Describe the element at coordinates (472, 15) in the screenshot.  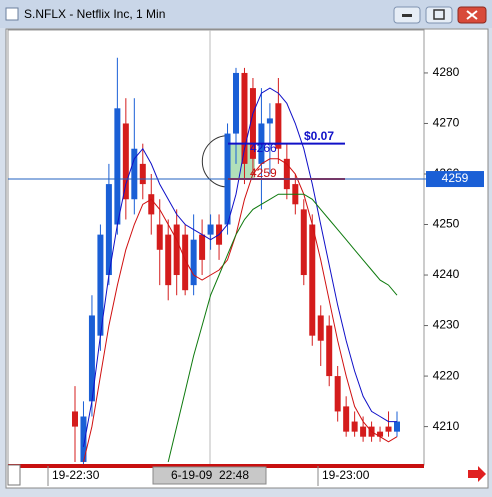
I see `close-icon` at that location.